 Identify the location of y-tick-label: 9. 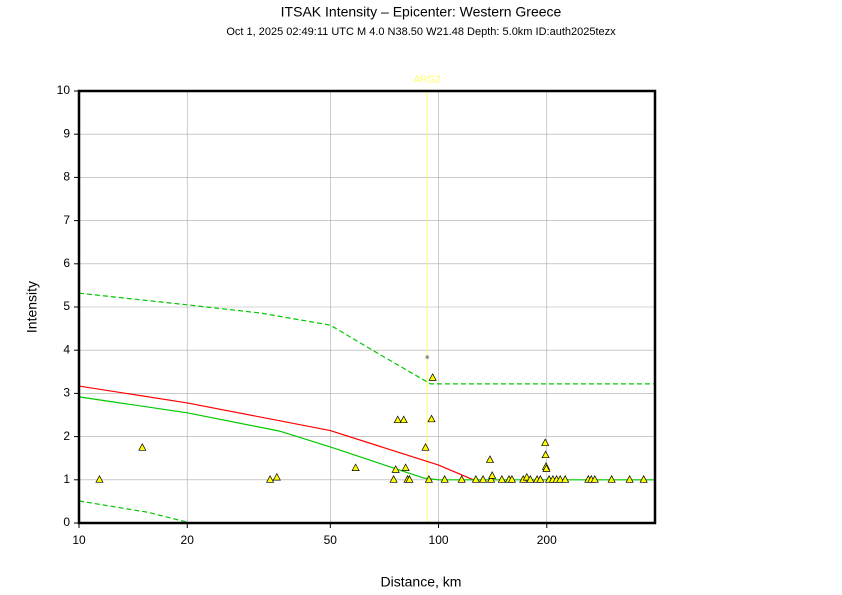
(66, 133).